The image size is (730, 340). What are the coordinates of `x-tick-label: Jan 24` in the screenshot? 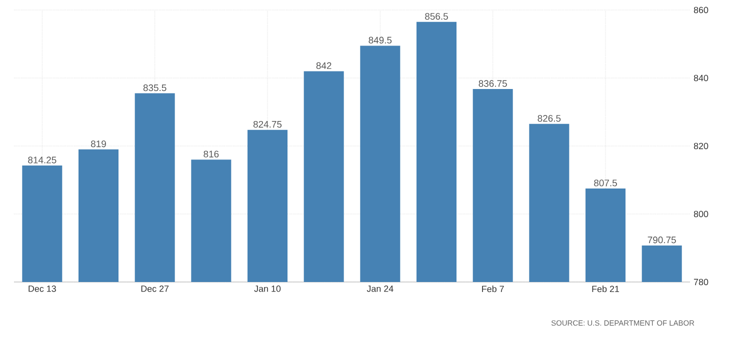 It's located at (380, 289).